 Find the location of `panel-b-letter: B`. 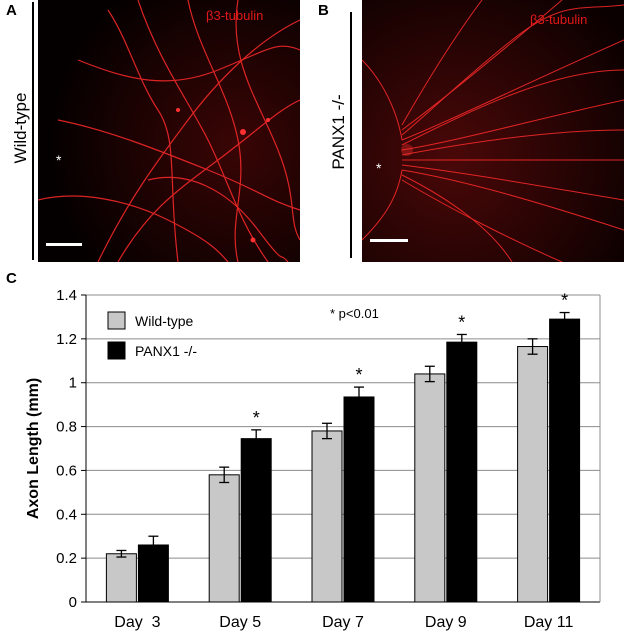

panel-b-letter: B is located at coordinates (323, 10).